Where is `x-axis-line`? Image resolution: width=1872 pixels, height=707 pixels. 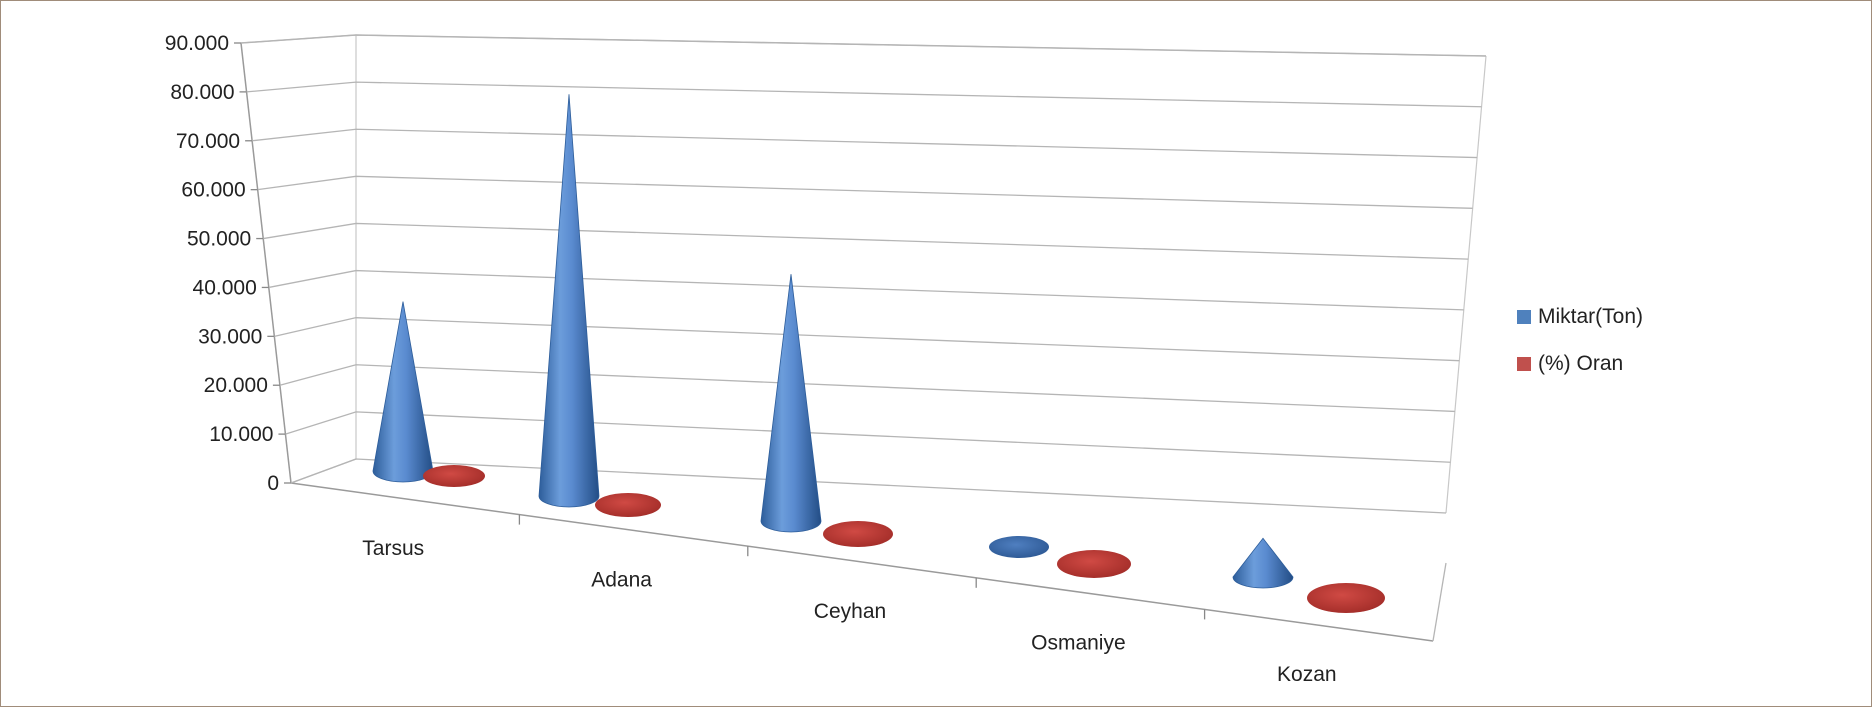 x-axis-line is located at coordinates (862, 562).